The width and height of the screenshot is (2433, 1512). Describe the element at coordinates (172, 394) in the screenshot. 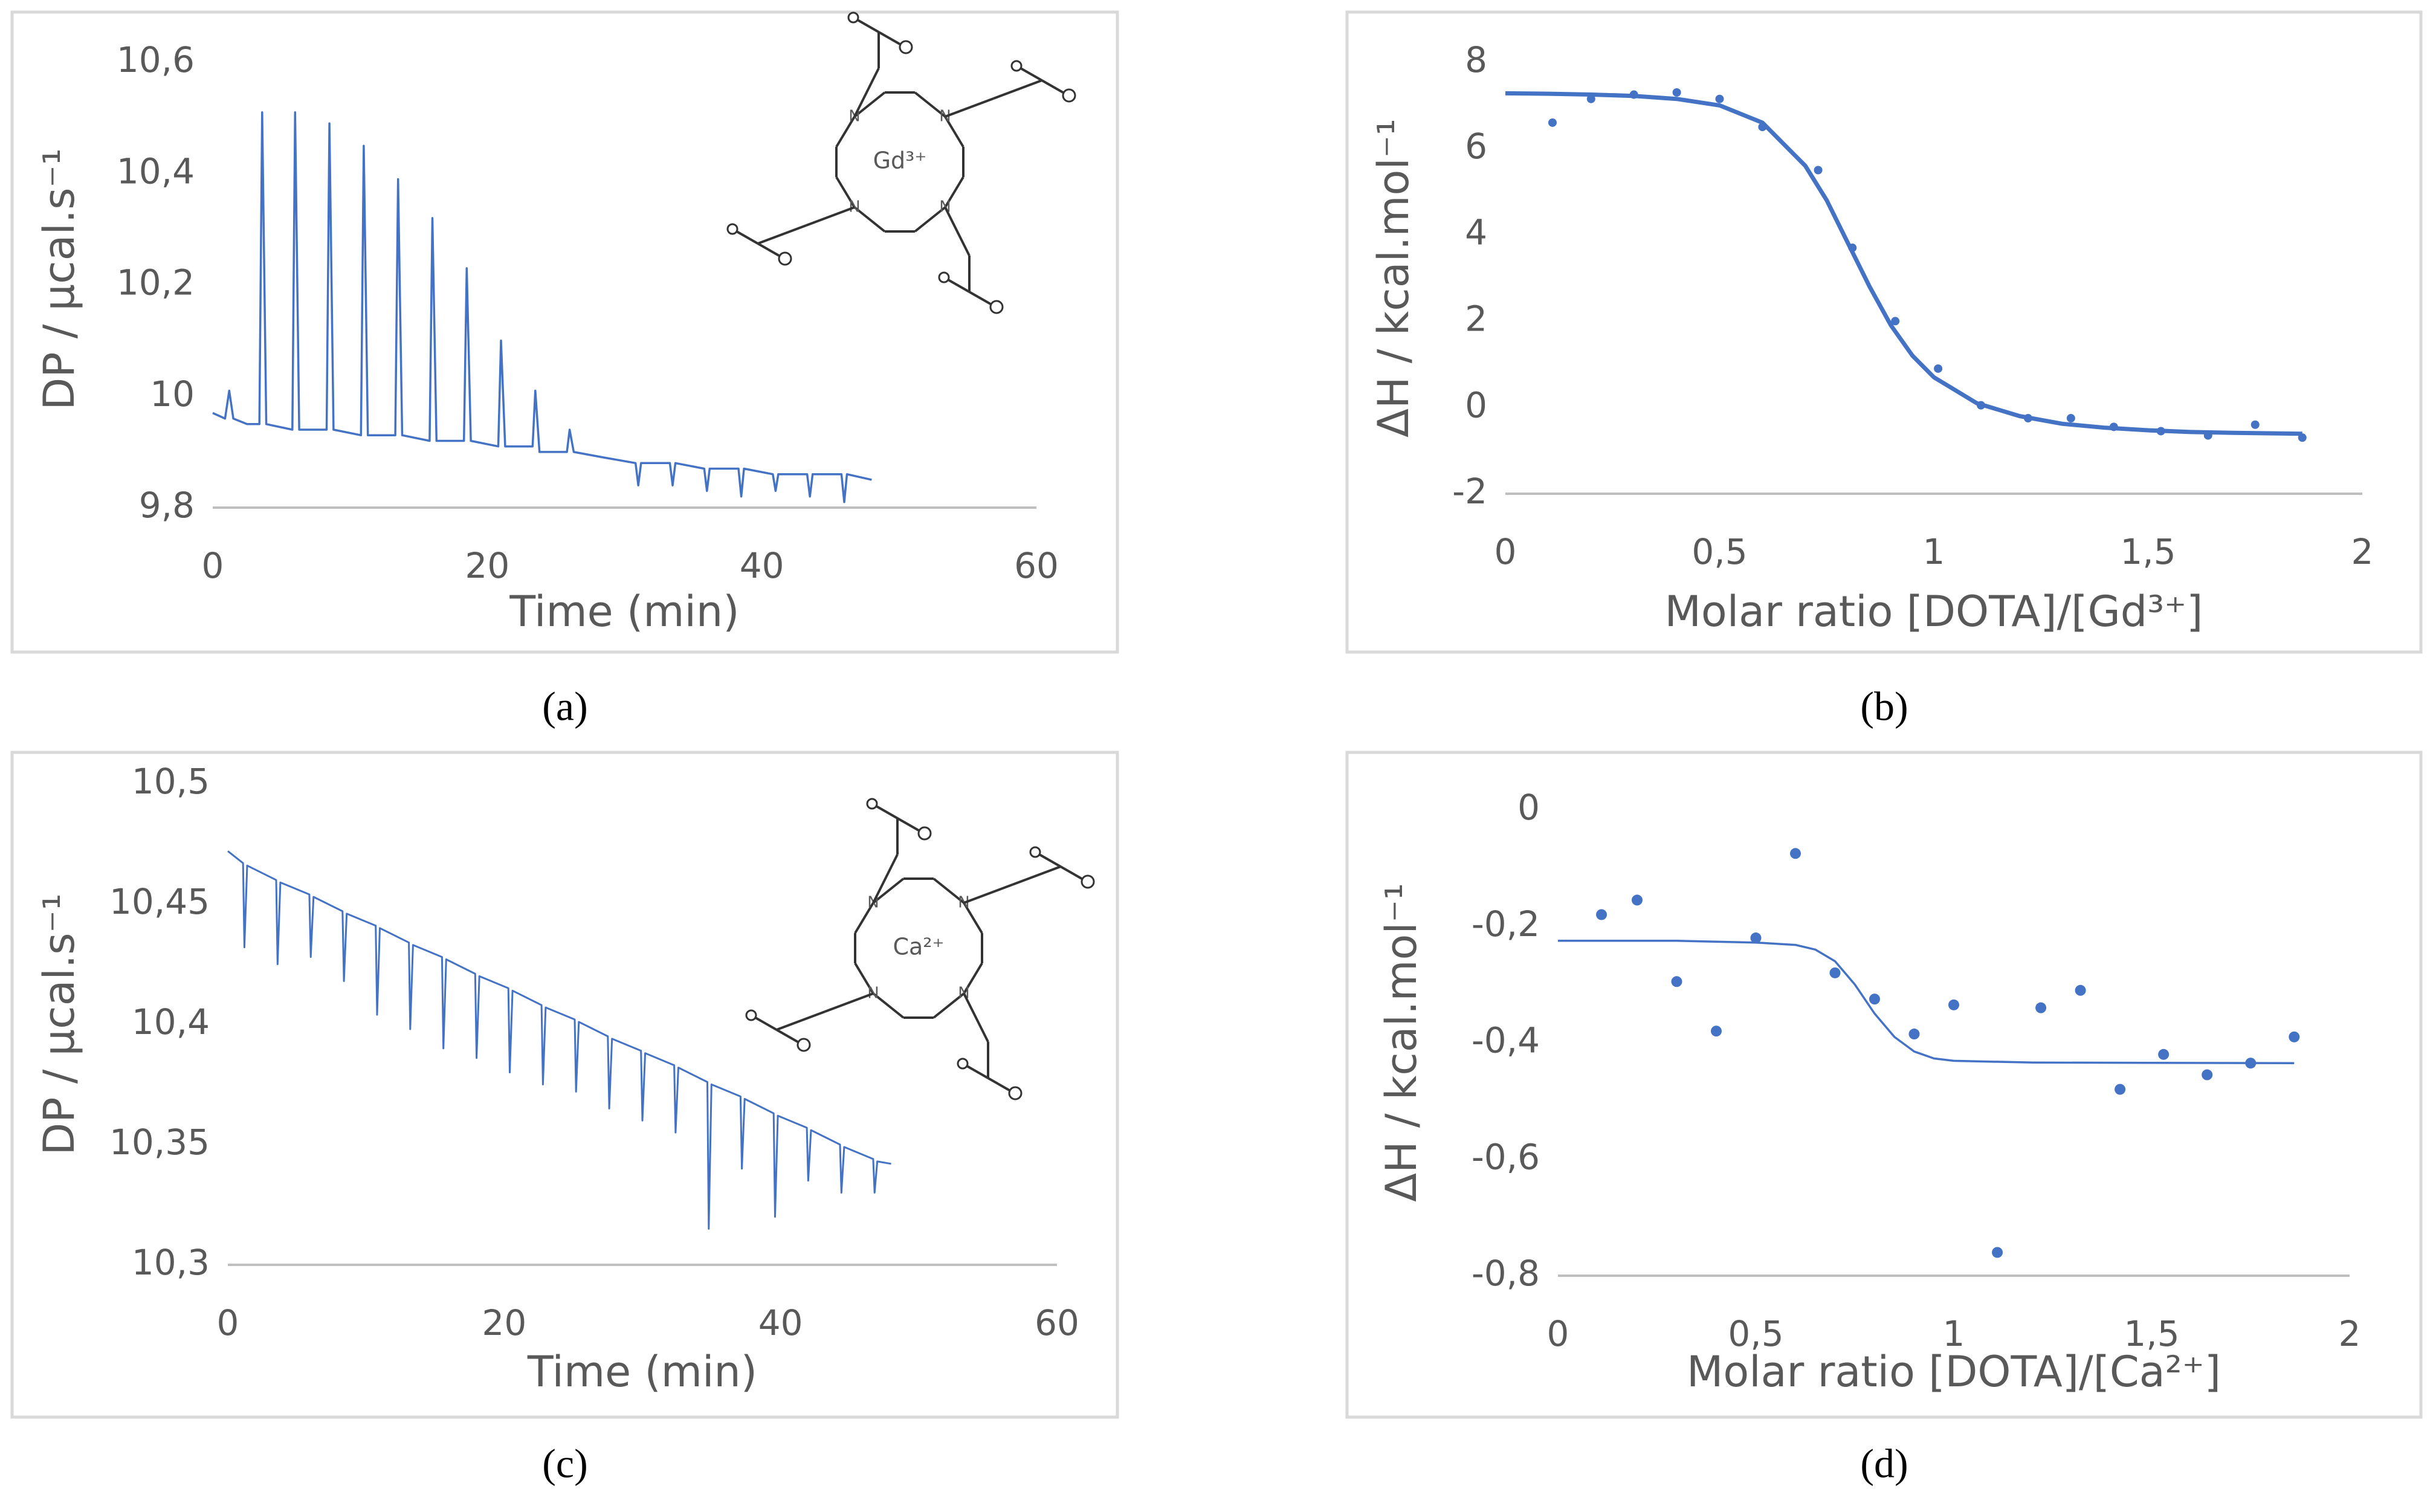

I see `y-tick-label: 10` at that location.